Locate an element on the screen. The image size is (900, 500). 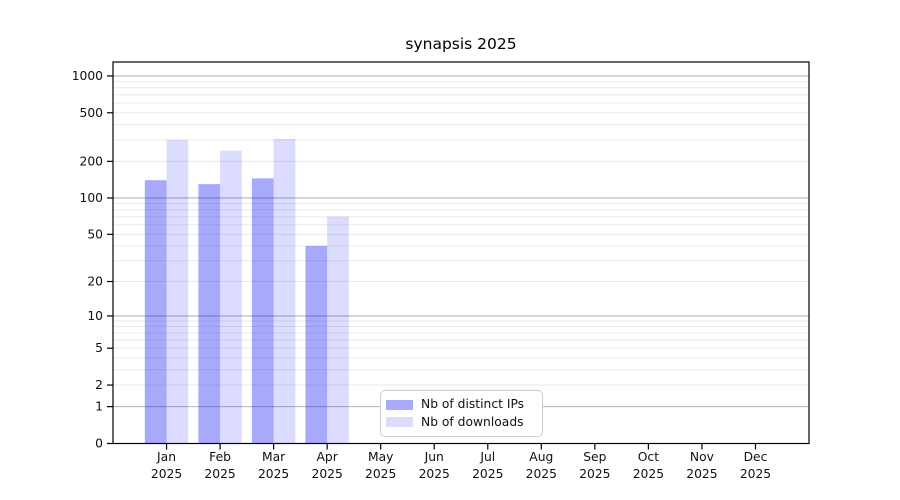
bar-distinct-ips-apr is located at coordinates (316, 344).